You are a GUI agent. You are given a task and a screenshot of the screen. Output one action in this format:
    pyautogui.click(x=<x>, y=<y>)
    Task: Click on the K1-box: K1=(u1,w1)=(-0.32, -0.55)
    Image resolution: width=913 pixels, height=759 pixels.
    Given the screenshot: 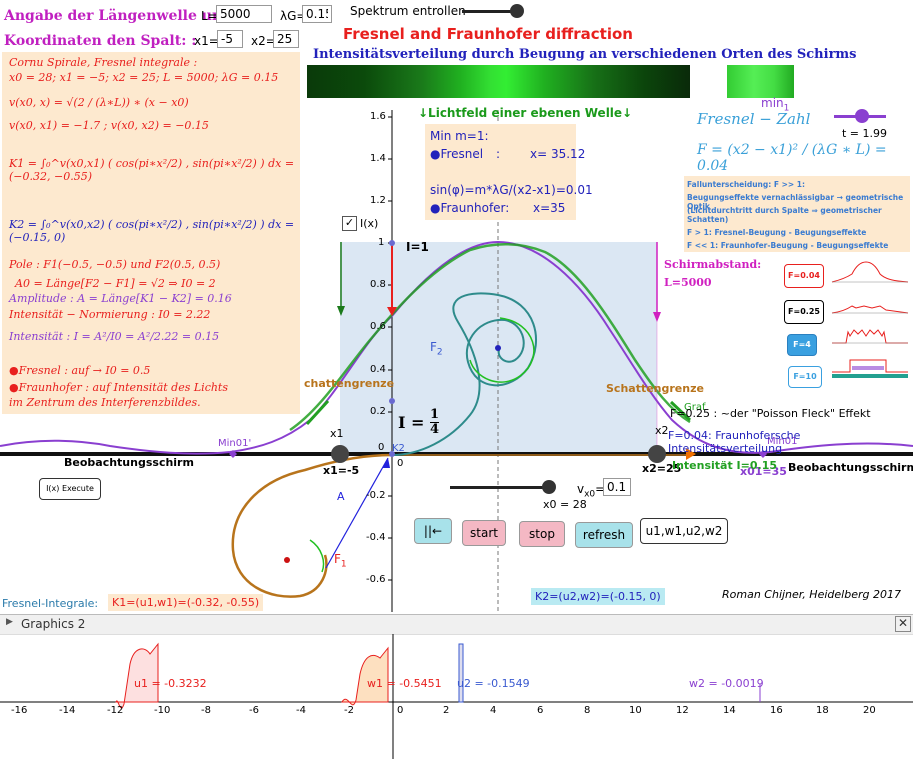 What is the action you would take?
    pyautogui.click(x=186, y=602)
    